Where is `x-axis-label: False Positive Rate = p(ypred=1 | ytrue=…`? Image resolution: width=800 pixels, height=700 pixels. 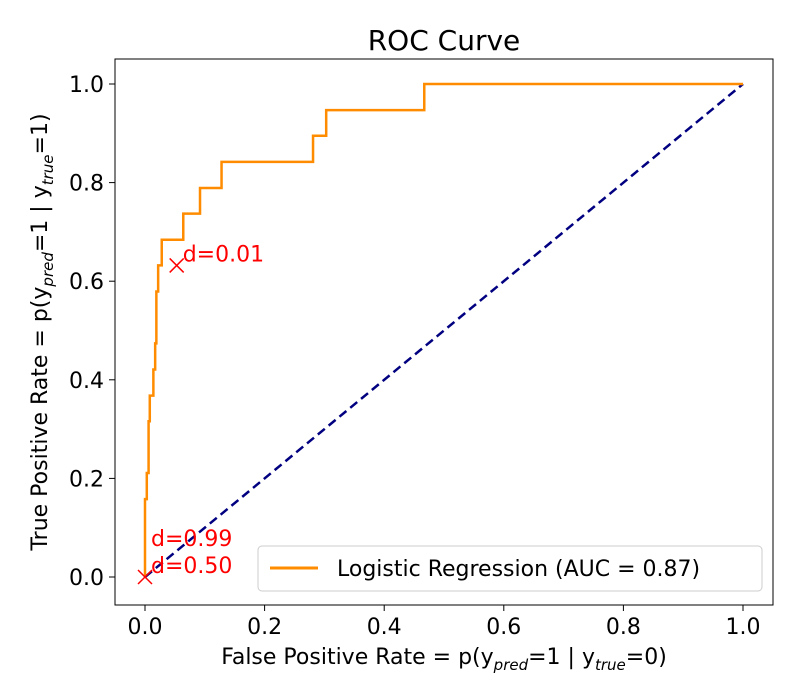
x-axis-label: False Positive Rate = p(ypred=1 | ytrue=… is located at coordinates (444, 659).